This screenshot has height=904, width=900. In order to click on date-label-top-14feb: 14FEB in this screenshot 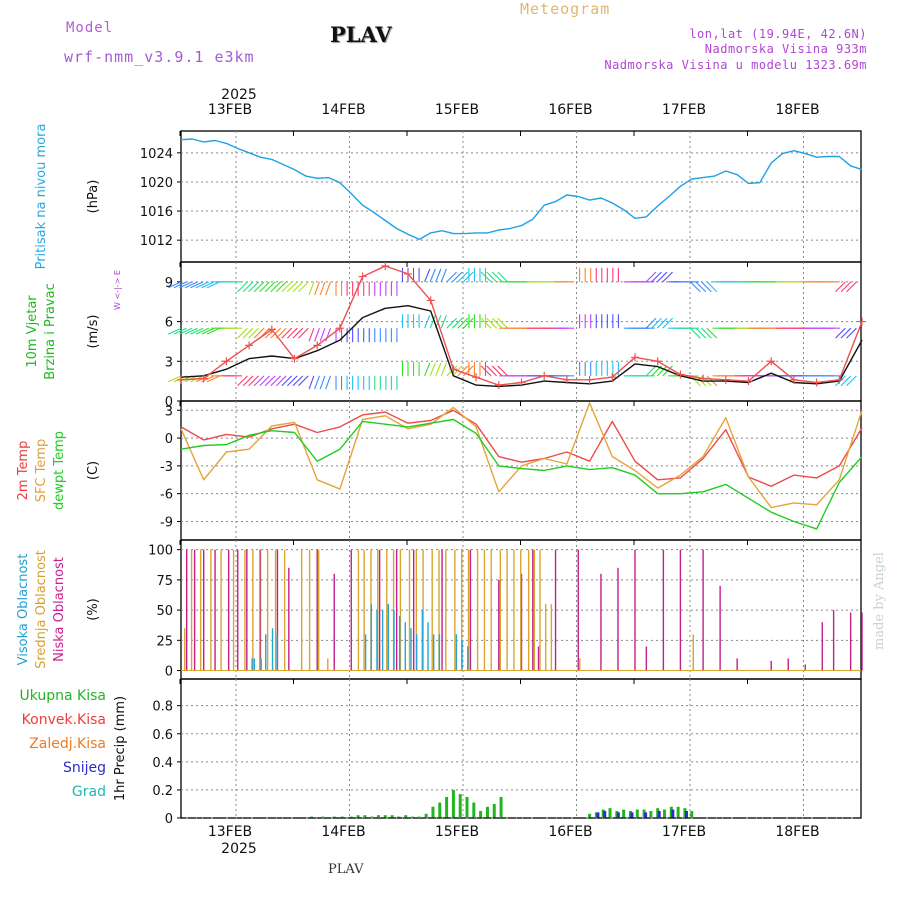, I will do `click(343, 110)`.